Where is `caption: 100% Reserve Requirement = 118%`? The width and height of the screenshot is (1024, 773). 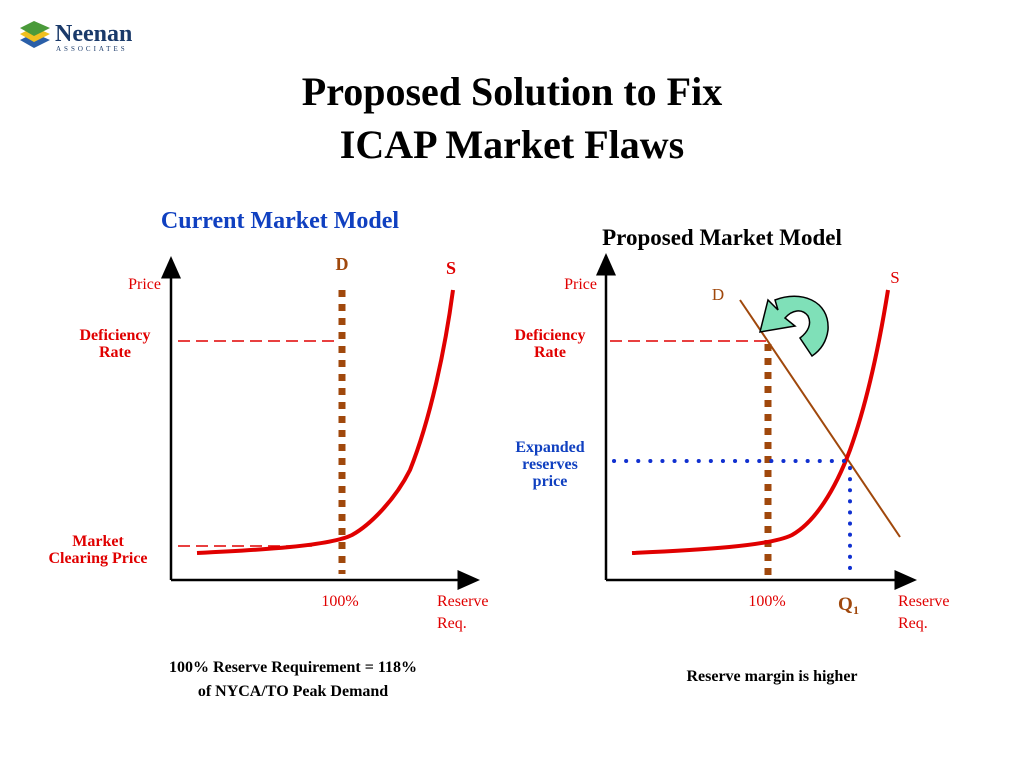 caption: 100% Reserve Requirement = 118% is located at coordinates (293, 667).